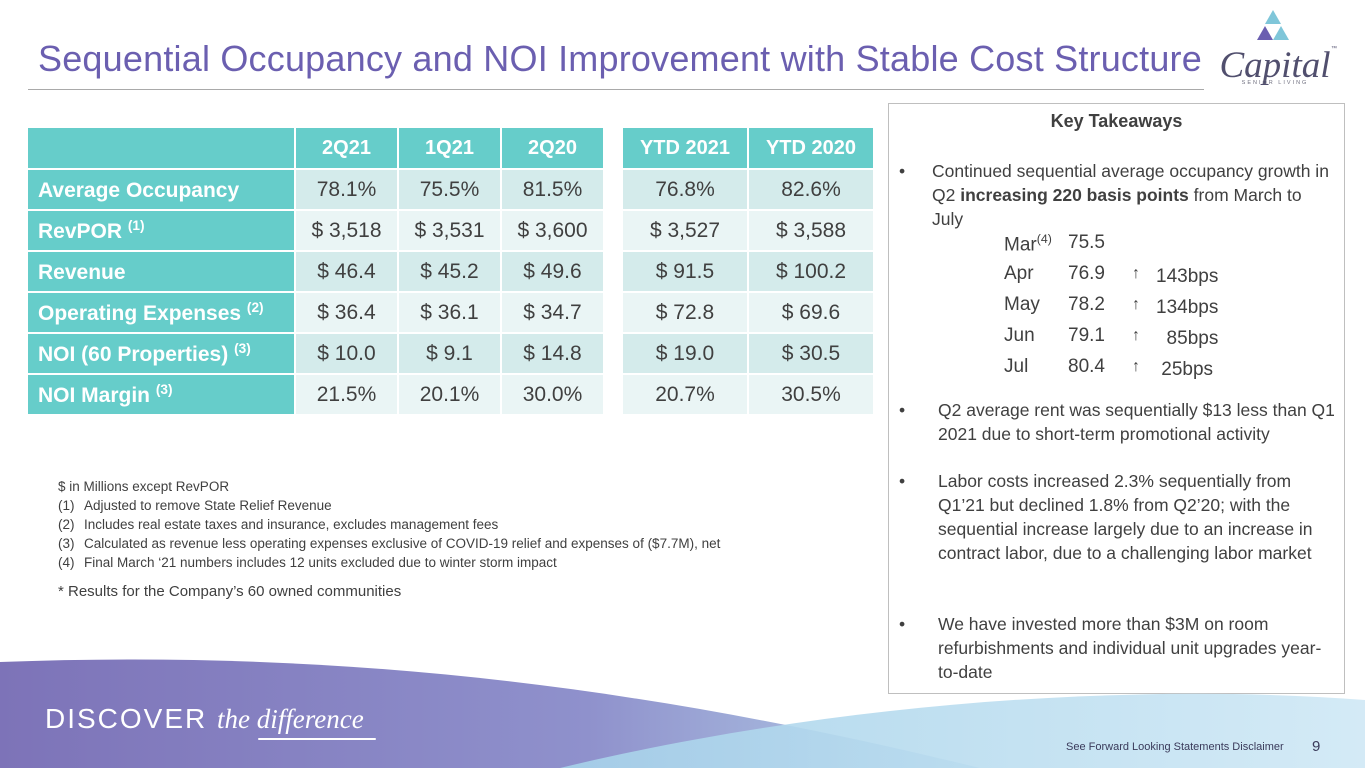 The image size is (1365, 768). What do you see at coordinates (346, 312) in the screenshot?
I see `table-cell: $ 36.4` at bounding box center [346, 312].